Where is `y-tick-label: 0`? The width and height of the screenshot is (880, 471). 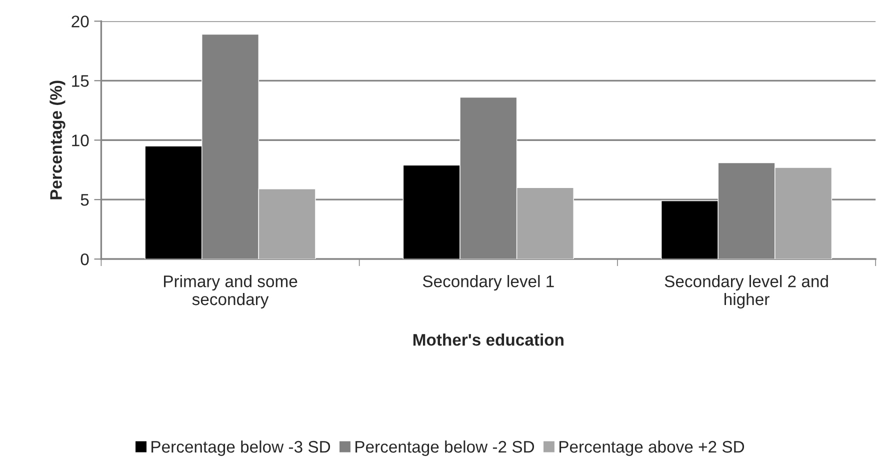 y-tick-label: 0 is located at coordinates (84, 259).